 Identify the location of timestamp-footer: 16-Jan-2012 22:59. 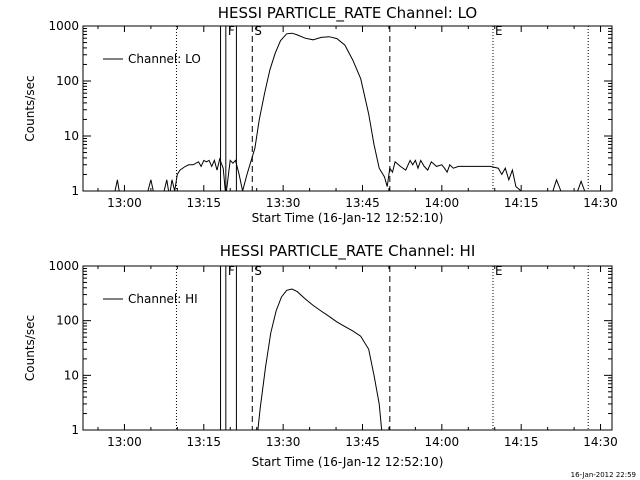
(603, 475).